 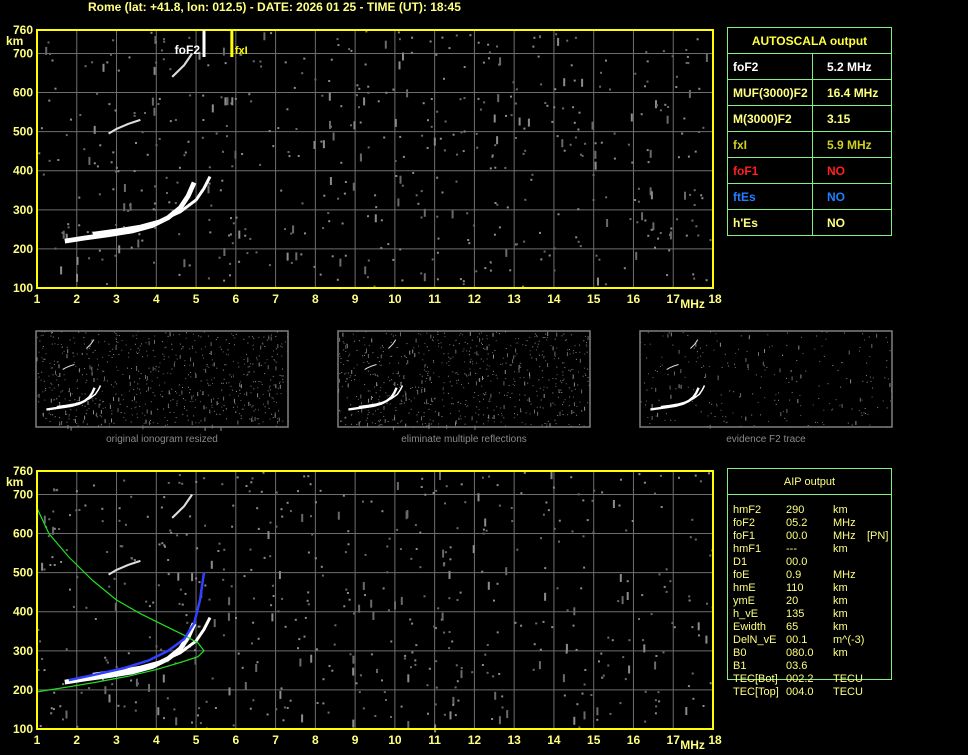 I want to click on aip-row: hmE 110 km, so click(x=810, y=588).